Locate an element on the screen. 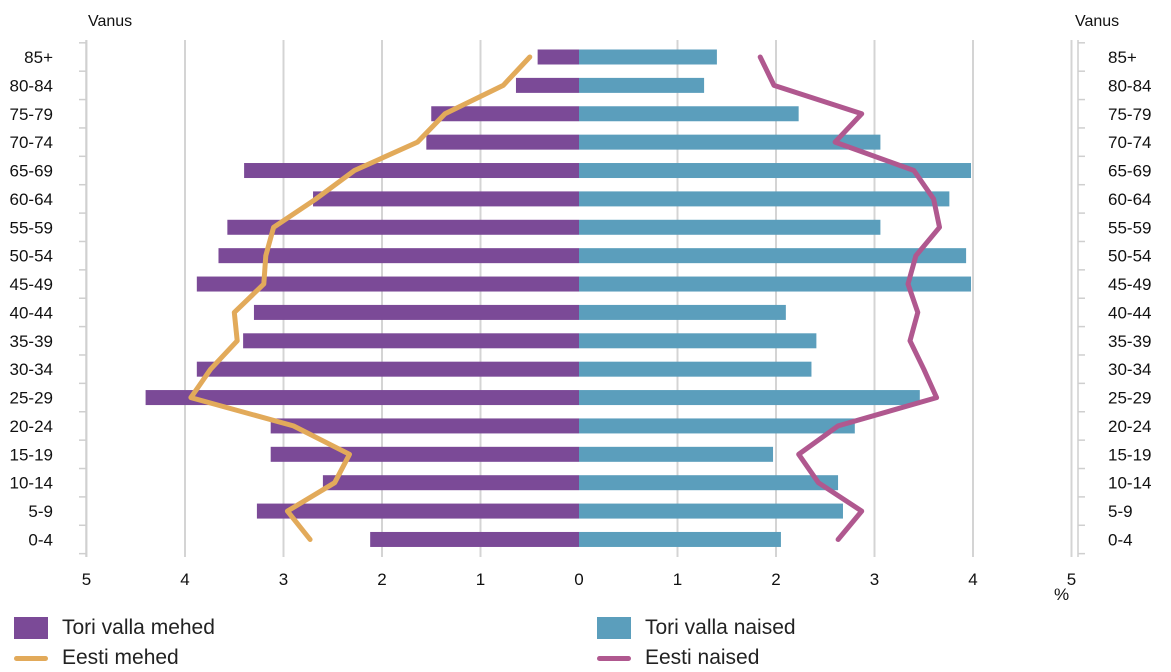 The width and height of the screenshot is (1171, 672). age-tick-label-right: 10-14 is located at coordinates (1129, 483).